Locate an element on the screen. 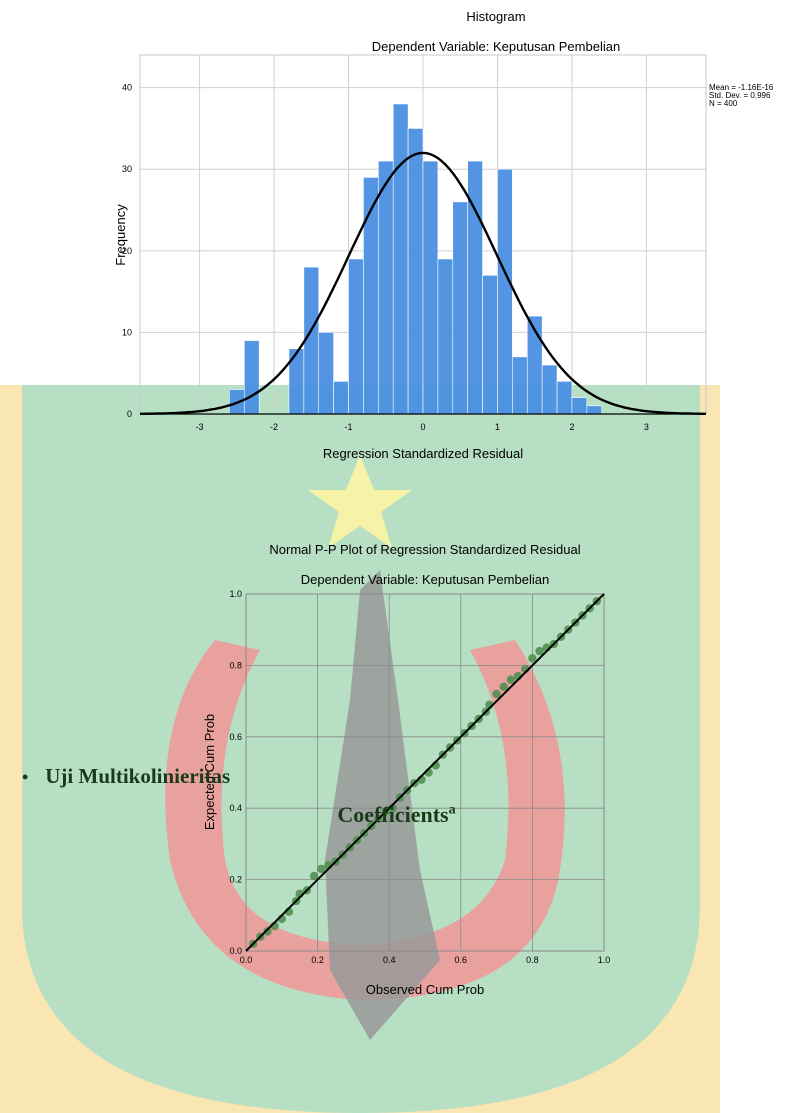  pp-x-tick-label: 0.8 is located at coordinates (532, 960).